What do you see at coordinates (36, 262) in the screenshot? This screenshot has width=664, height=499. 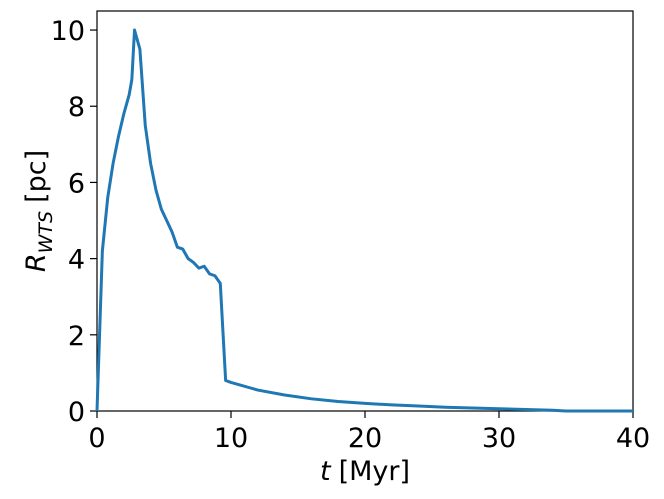 I see `y-label-symbol: R` at bounding box center [36, 262].